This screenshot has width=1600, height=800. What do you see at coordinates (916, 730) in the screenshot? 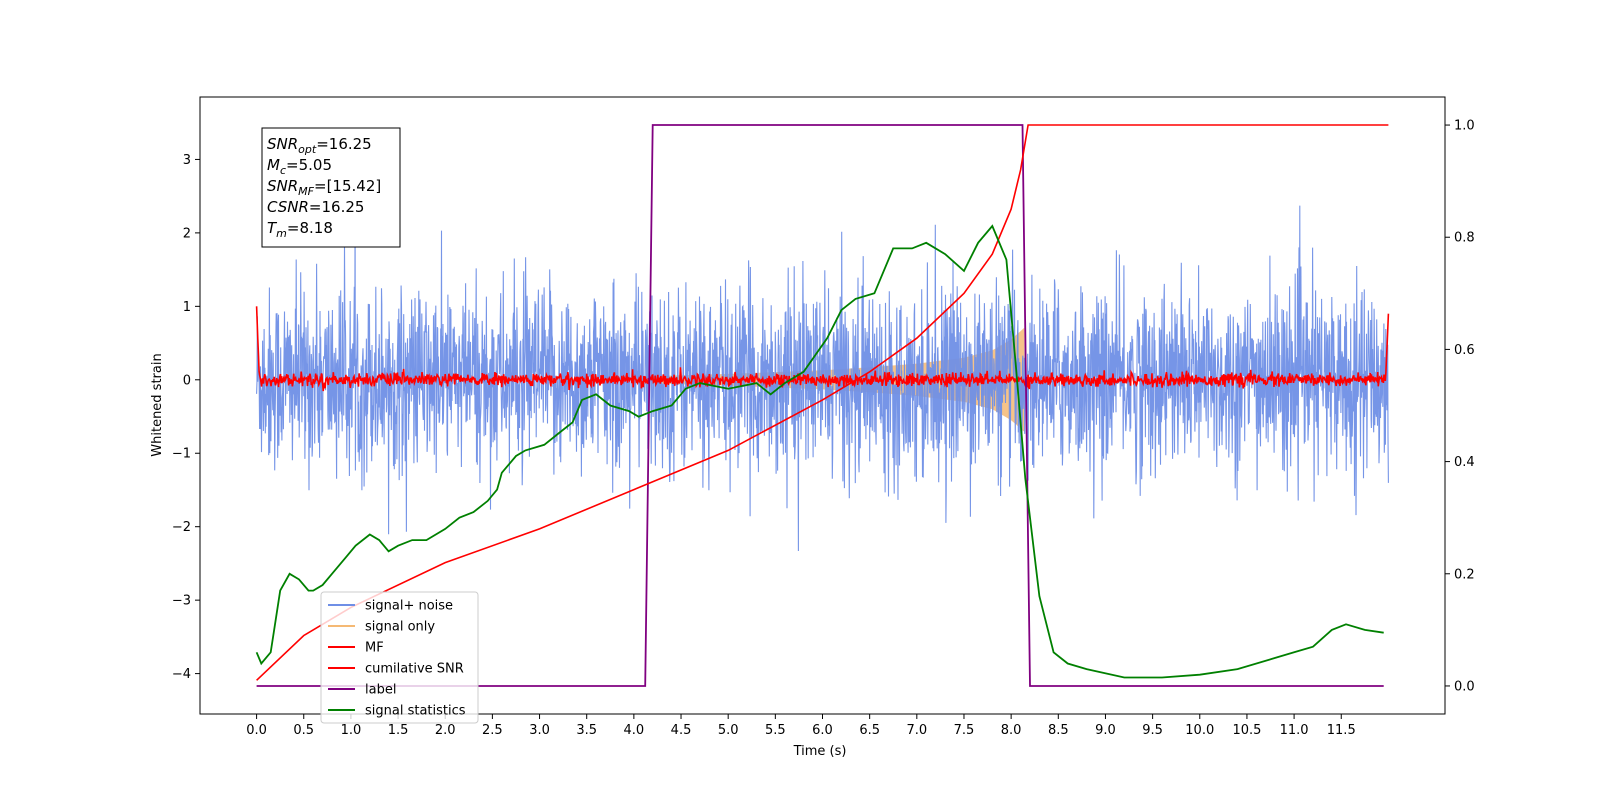
I see `x-tick-label: 7.0` at bounding box center [916, 730].